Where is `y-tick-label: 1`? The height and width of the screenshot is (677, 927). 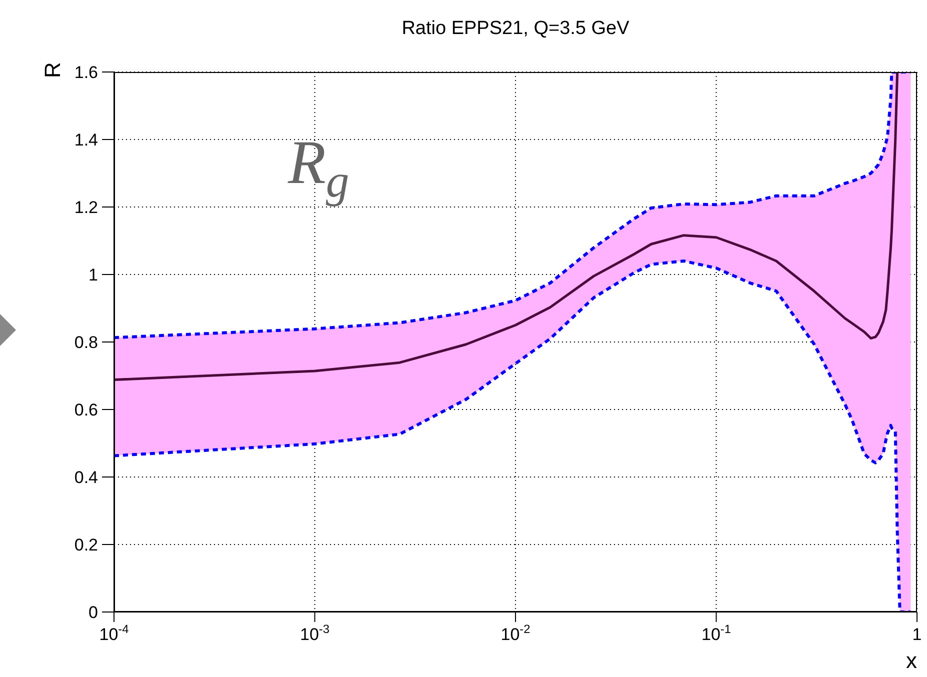 y-tick-label: 1 is located at coordinates (93, 275).